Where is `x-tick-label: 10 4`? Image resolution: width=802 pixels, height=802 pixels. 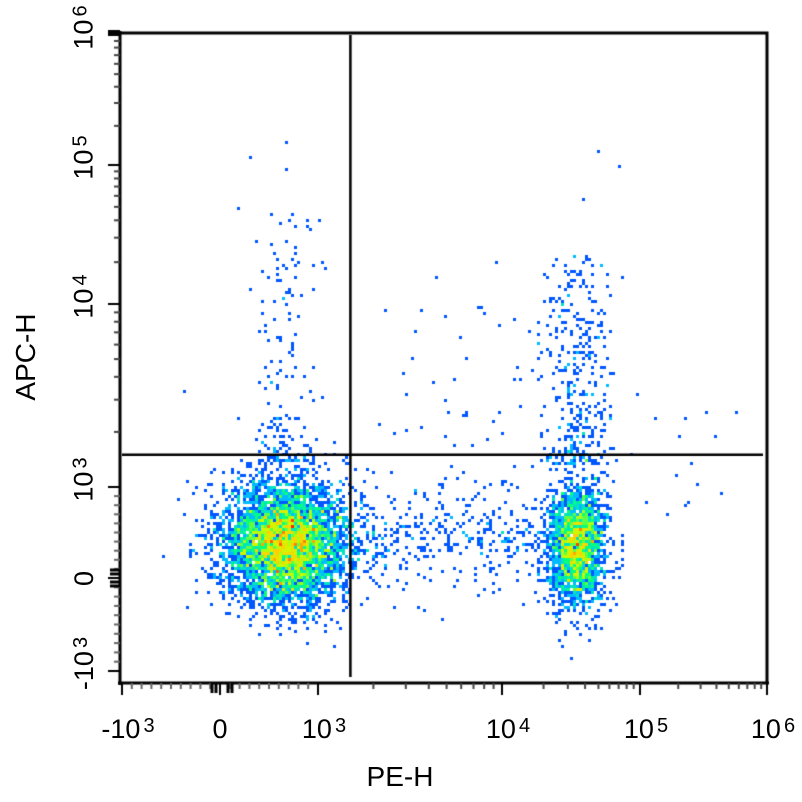
x-tick-label: 10 4 is located at coordinates (508, 729).